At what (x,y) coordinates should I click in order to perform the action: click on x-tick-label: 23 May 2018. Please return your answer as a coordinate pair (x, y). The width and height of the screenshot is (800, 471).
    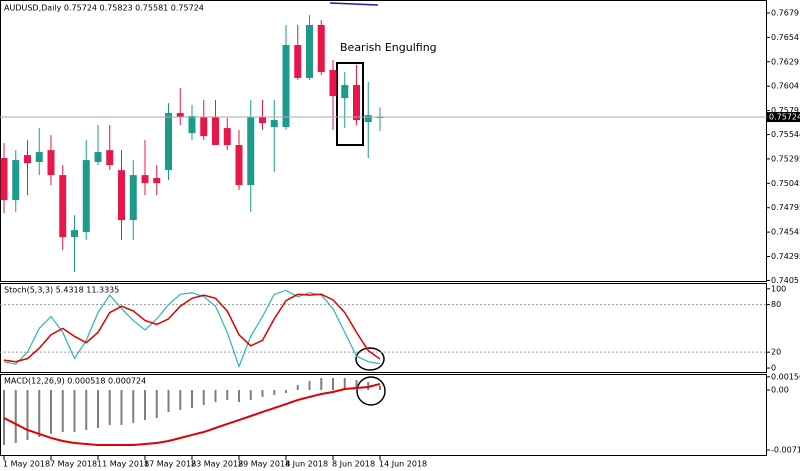
    Looking at the image, I should click on (217, 464).